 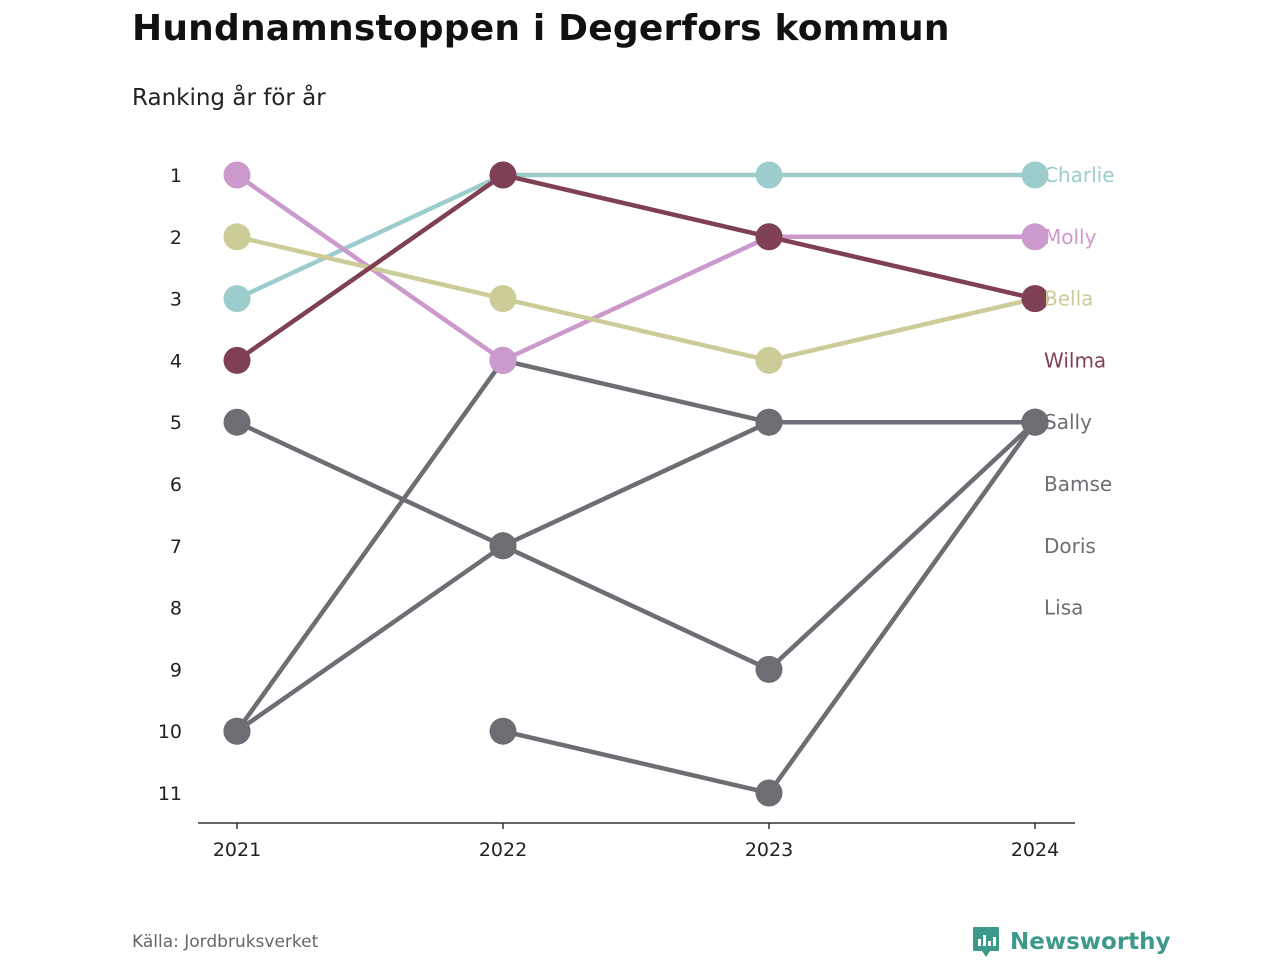 I want to click on page-title: Hundnamnstoppen i Degerfors kommun, so click(x=541, y=28).